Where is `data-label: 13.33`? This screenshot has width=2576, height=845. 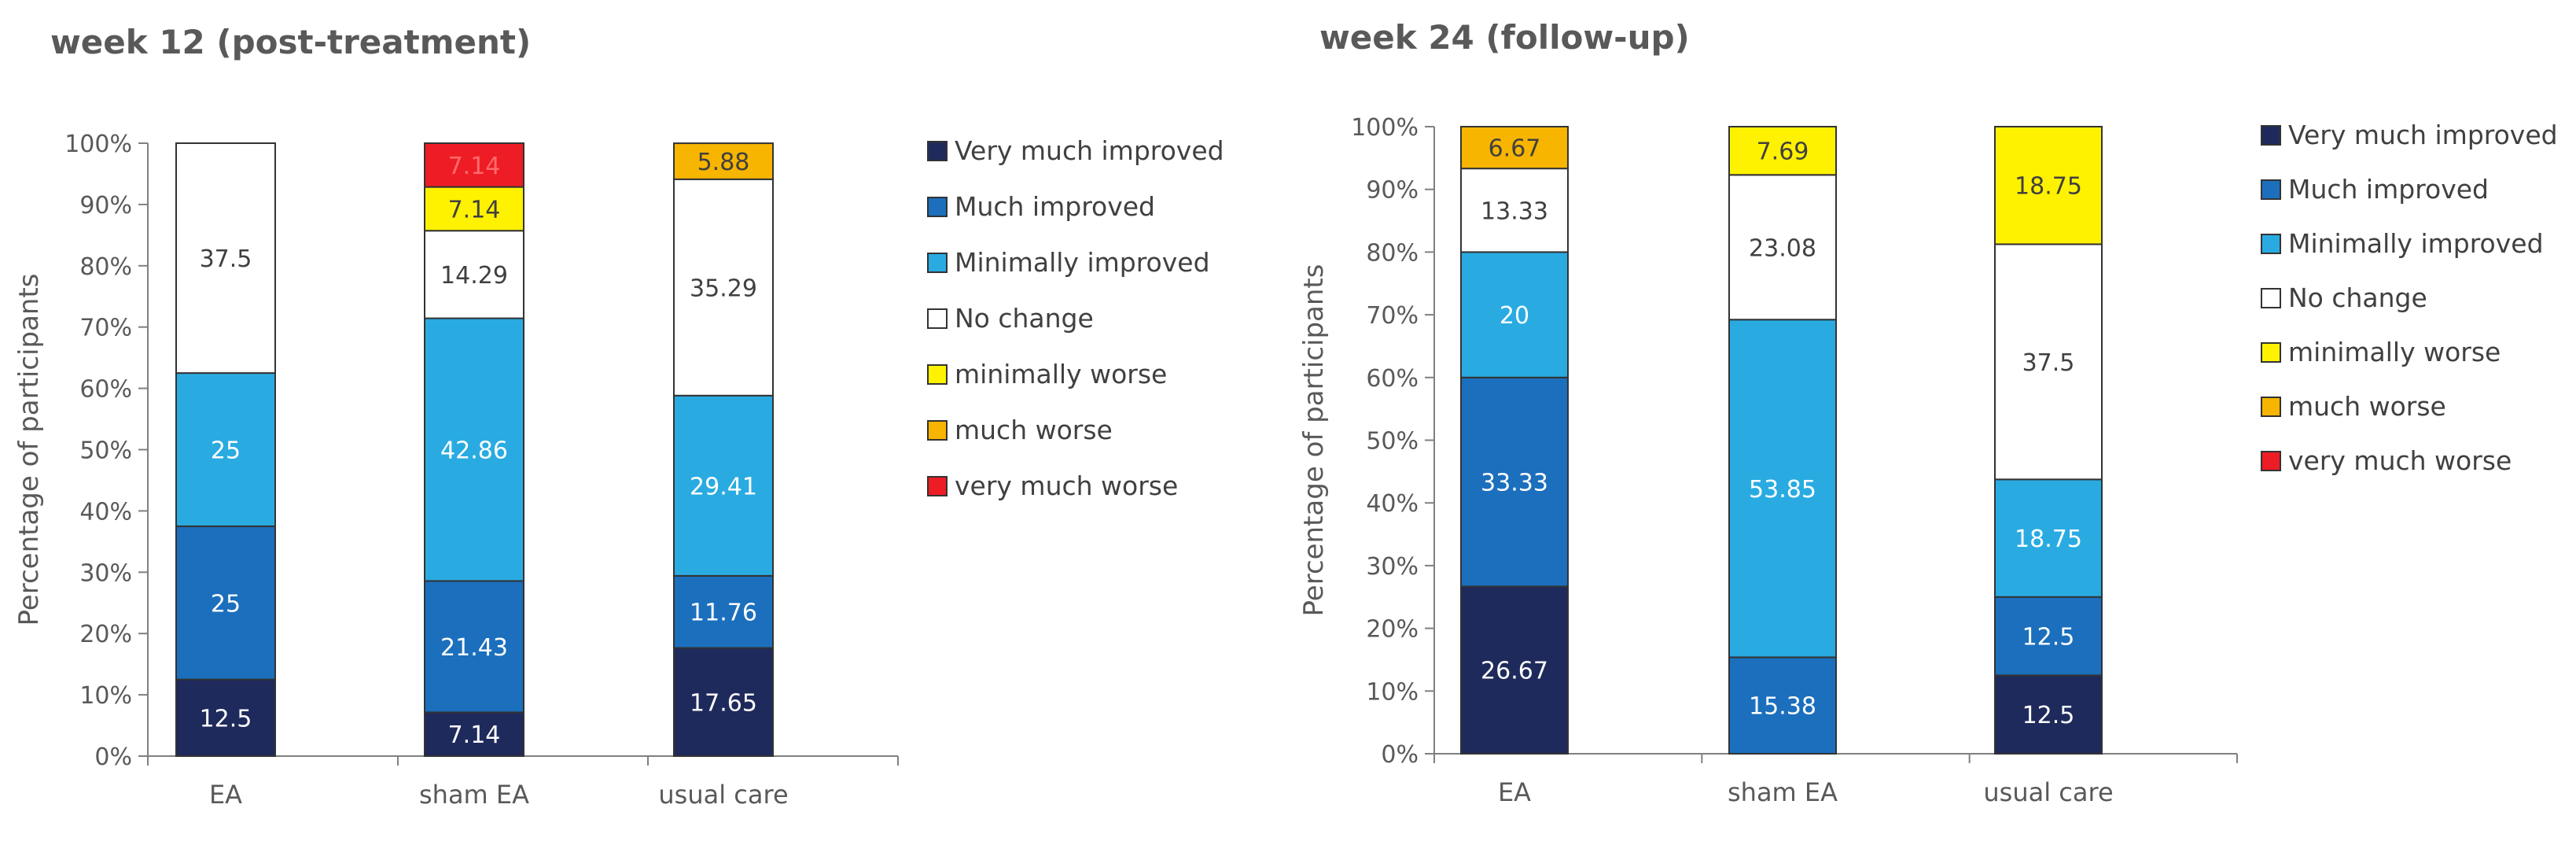 data-label: 13.33 is located at coordinates (1515, 211).